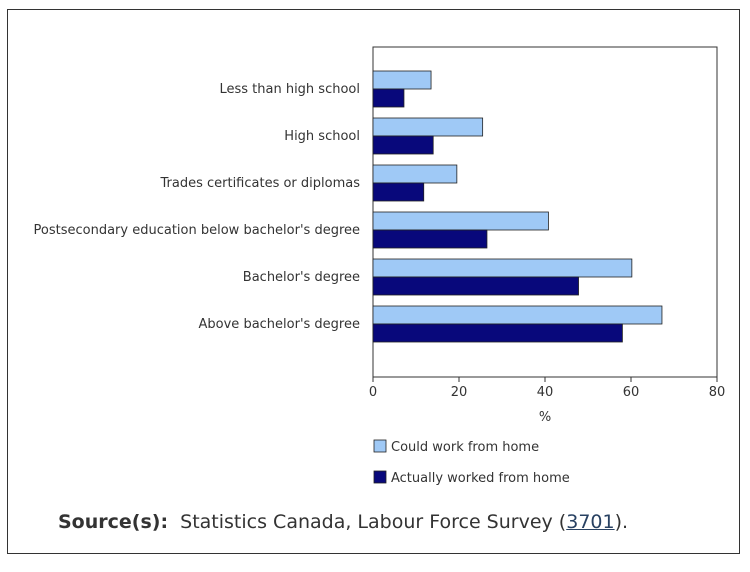 Image resolution: width=750 pixels, height=572 pixels. What do you see at coordinates (380, 477) in the screenshot?
I see `legend-swatch-actually` at bounding box center [380, 477].